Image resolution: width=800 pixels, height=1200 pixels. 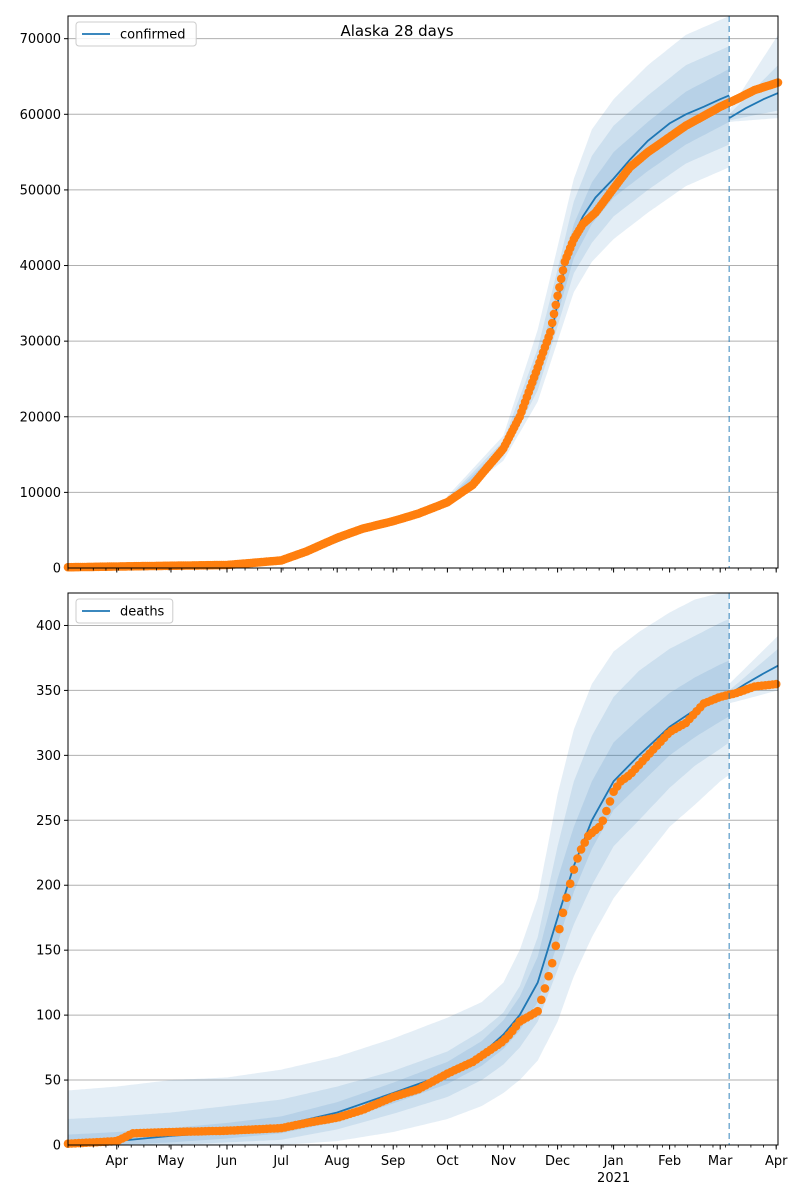 I want to click on forecast-model-line, so click(x=753, y=105).